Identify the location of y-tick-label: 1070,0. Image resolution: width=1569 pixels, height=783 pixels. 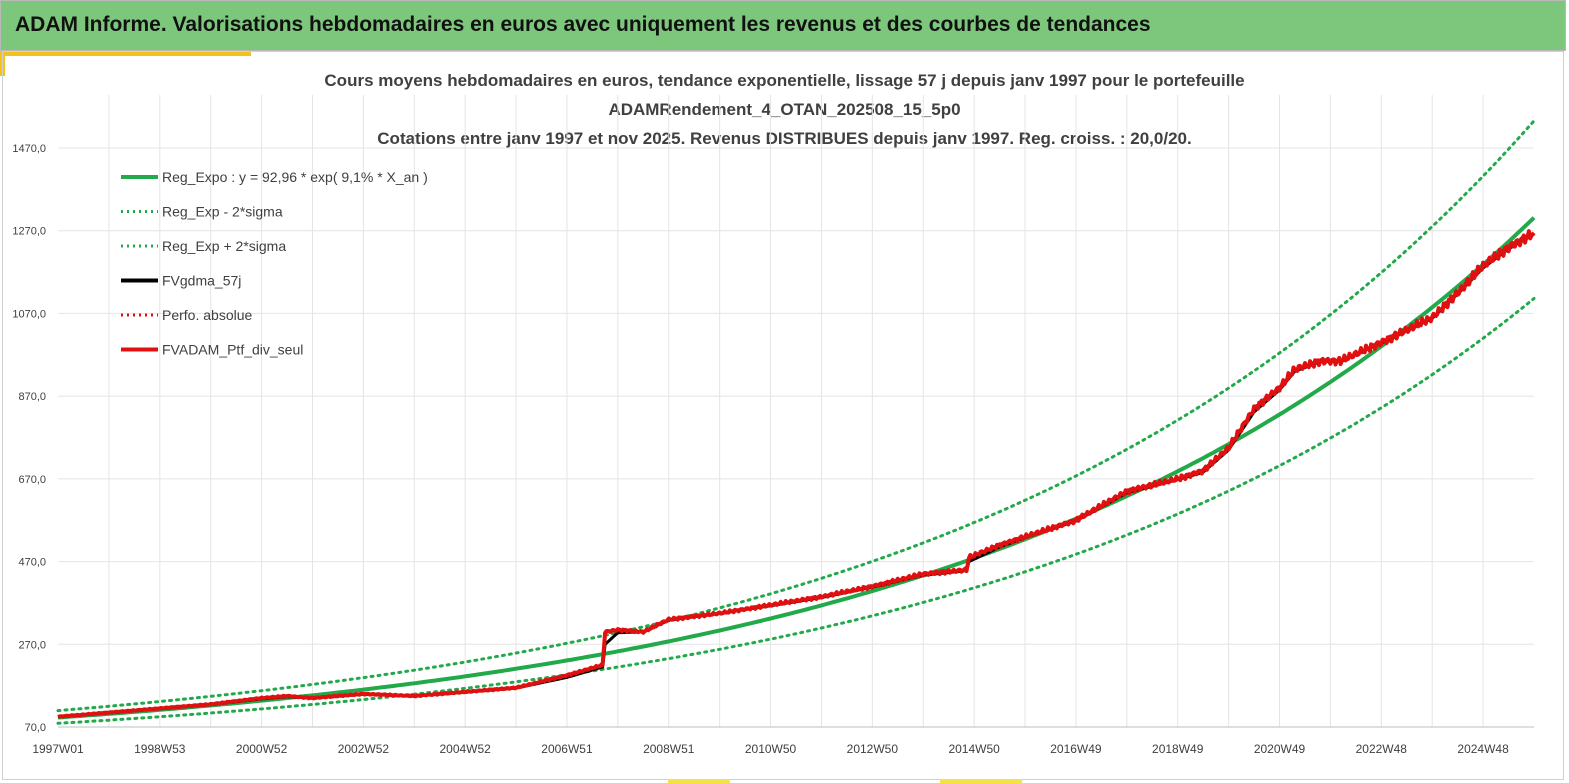
(29, 314).